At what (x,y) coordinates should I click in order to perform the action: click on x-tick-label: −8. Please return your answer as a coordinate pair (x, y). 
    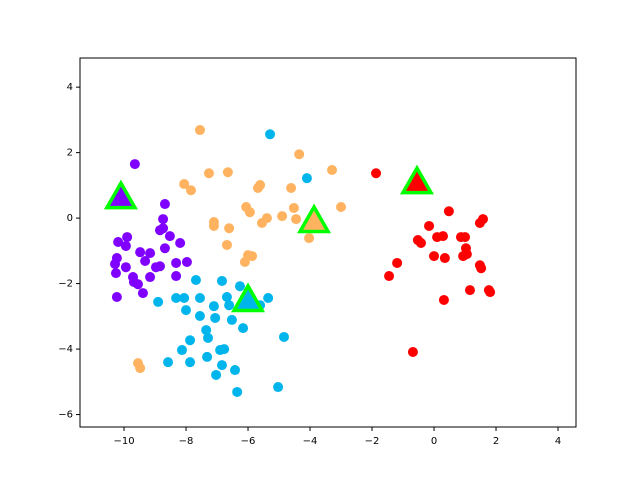
    Looking at the image, I should click on (186, 441).